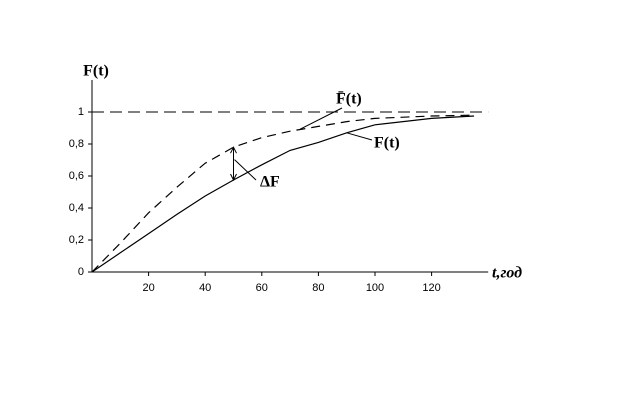  I want to click on delta-label: ΔF, so click(270, 182).